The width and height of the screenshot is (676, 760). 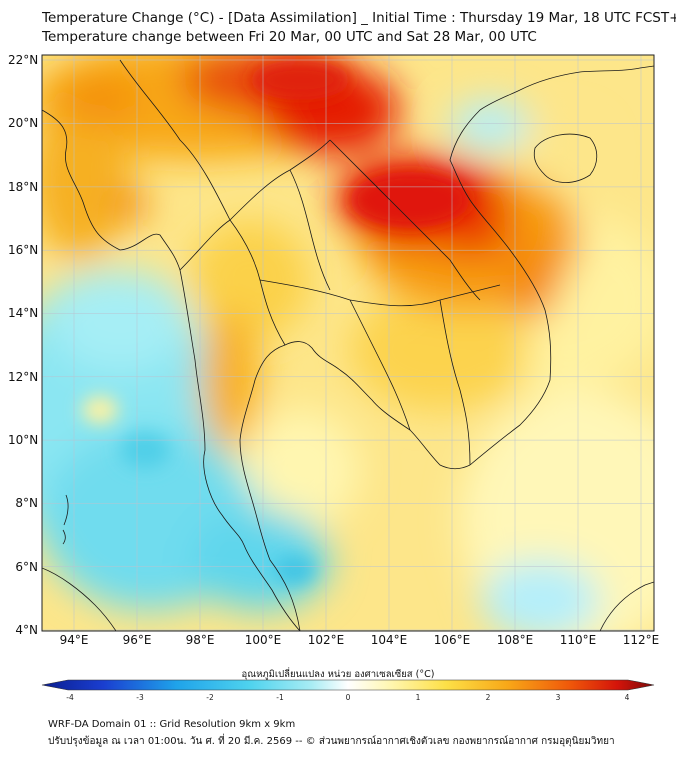 I want to click on lon-label-104e: 104°E, so click(x=389, y=640).